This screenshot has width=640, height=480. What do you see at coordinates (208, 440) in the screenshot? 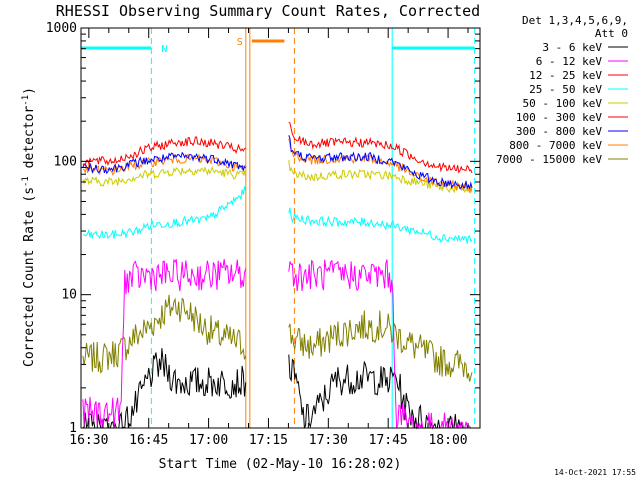
I see `x-tick-label: 17:00` at bounding box center [208, 440].